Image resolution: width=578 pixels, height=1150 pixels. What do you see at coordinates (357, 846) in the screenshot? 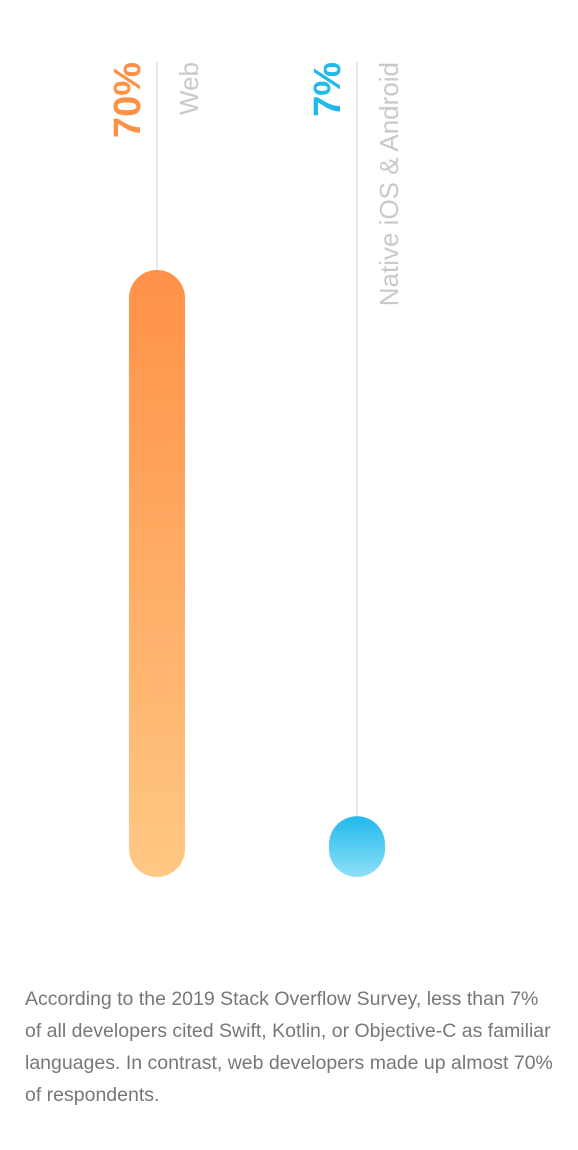
I see `bar-native-ios-android` at bounding box center [357, 846].